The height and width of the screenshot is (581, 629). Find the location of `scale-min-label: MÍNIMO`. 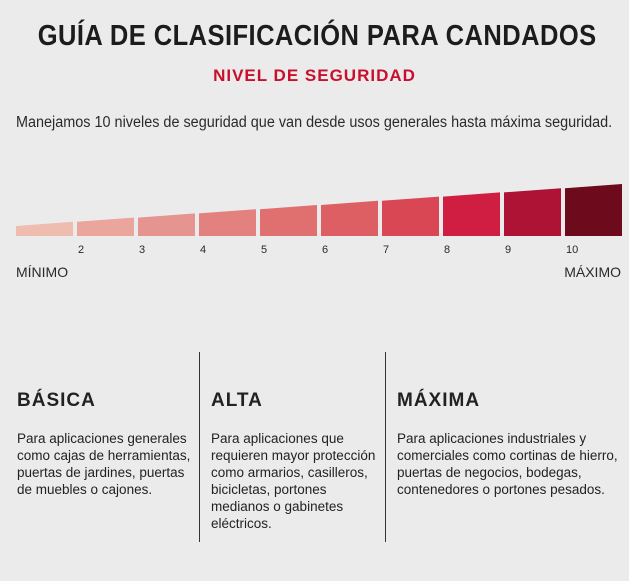

scale-min-label: MÍNIMO is located at coordinates (42, 272).